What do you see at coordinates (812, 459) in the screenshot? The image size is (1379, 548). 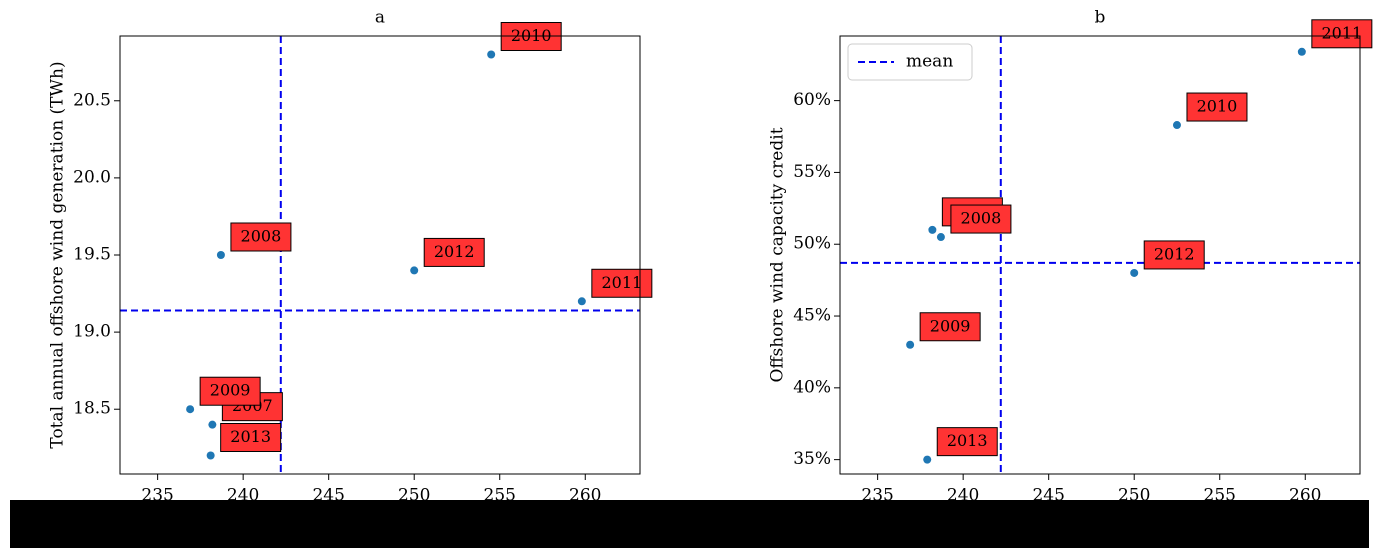 I see `y-tick-label: 35%` at bounding box center [812, 459].